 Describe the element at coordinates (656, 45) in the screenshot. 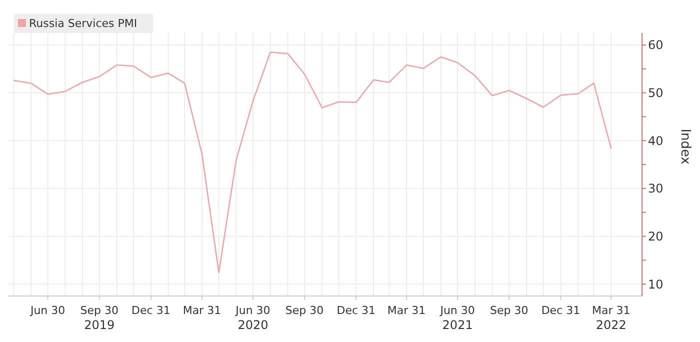

I see `y-tick-label: 60` at that location.